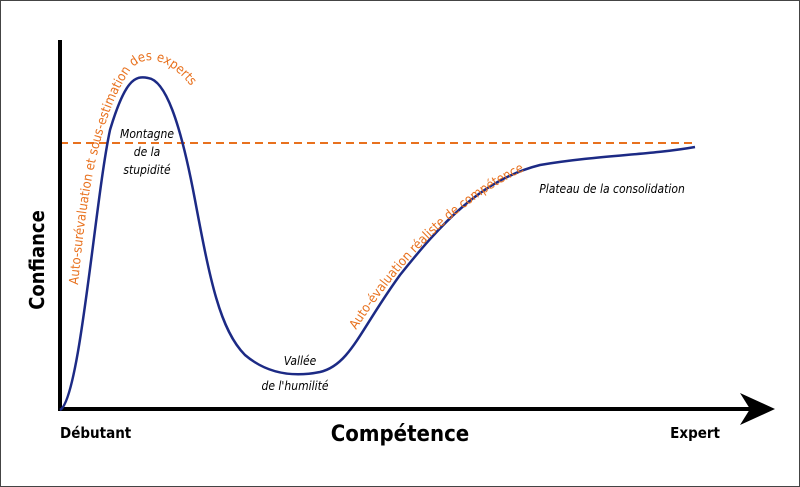  What do you see at coordinates (300, 361) in the screenshot?
I see `region-label: Vallée` at bounding box center [300, 361].